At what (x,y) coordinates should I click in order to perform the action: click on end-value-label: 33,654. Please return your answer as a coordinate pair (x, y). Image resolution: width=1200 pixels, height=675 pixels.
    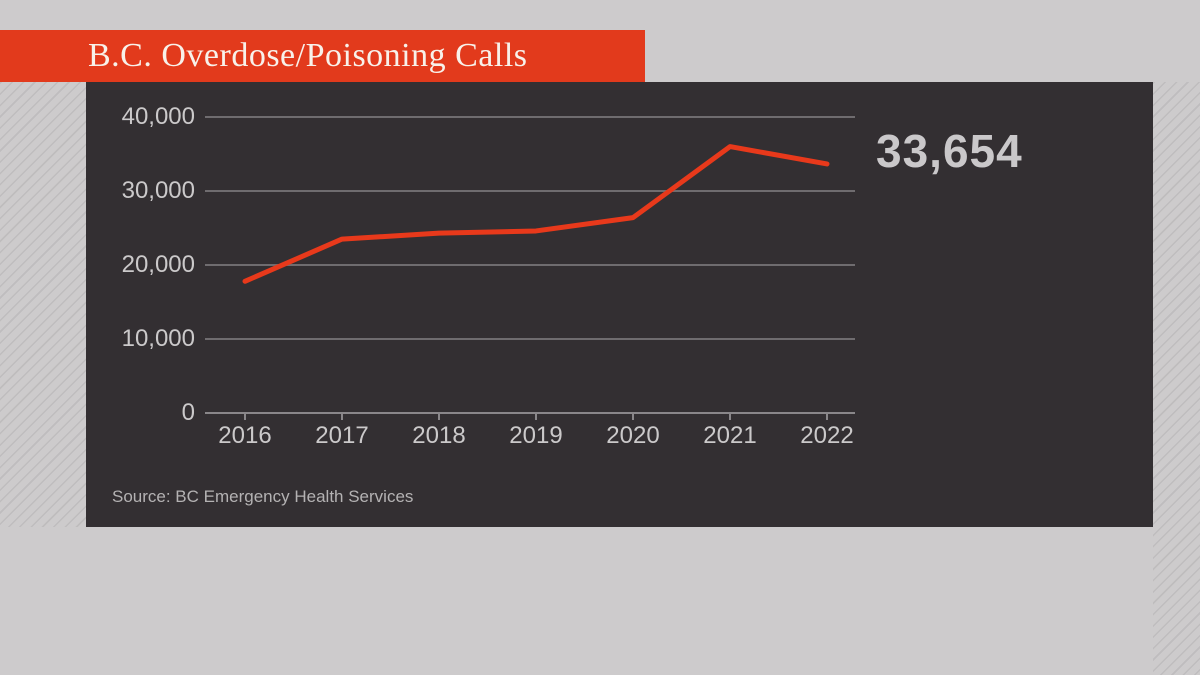
    Looking at the image, I should click on (949, 151).